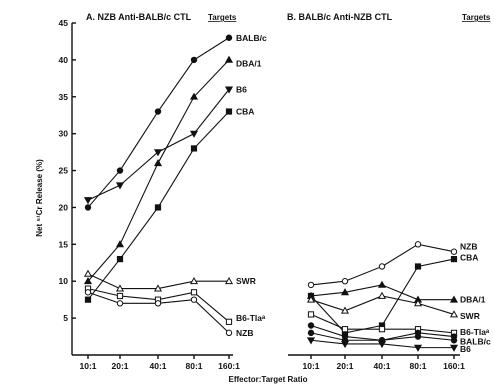 Image resolution: width=494 pixels, height=388 pixels. I want to click on panel-a-y-tick-label-45: 45, so click(64, 23).